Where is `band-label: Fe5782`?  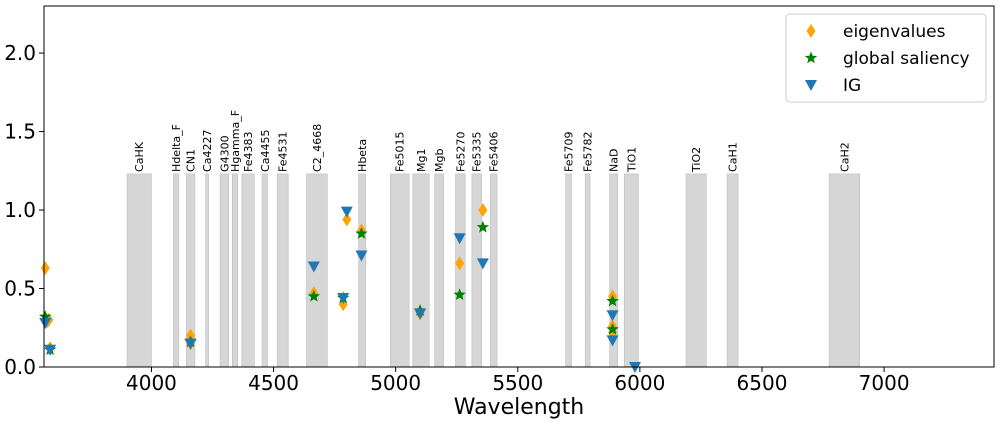 band-label: Fe5782 is located at coordinates (588, 151).